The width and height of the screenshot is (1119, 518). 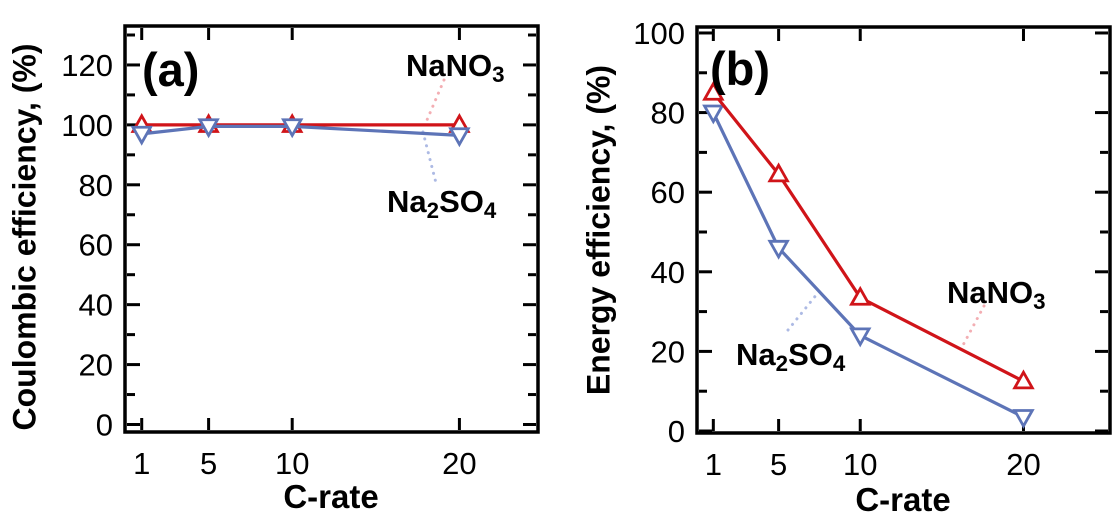 What do you see at coordinates (791, 357) in the screenshot?
I see `panel-b-series-label-na2so4: Na2SO4` at bounding box center [791, 357].